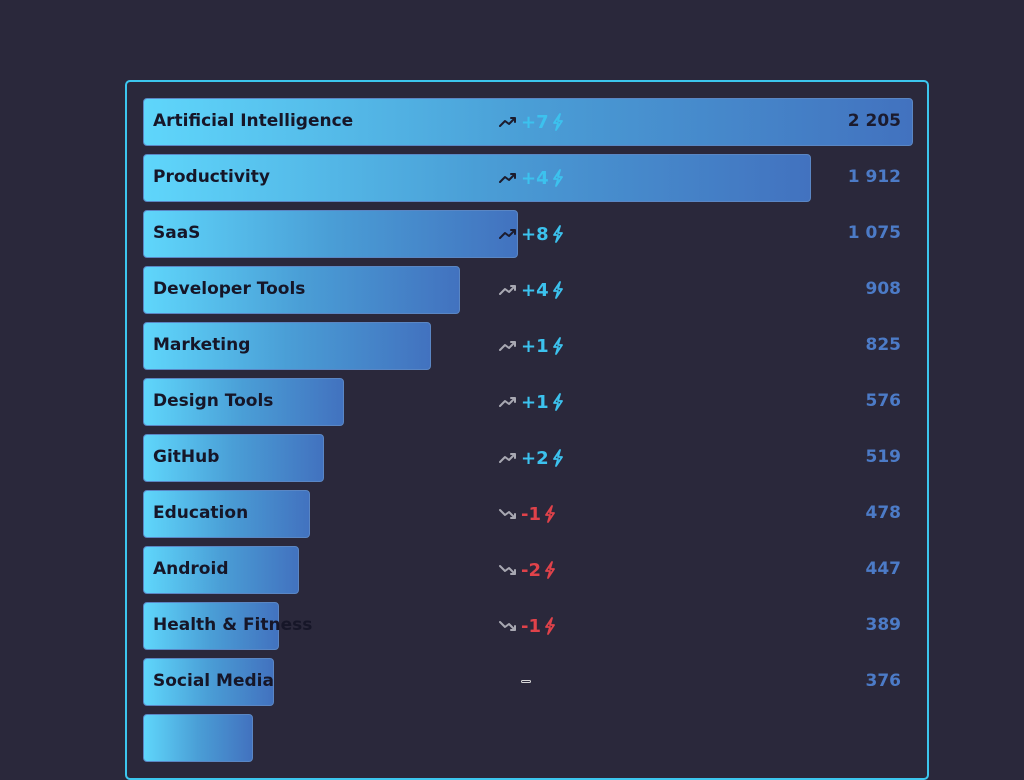 The height and width of the screenshot is (780, 1024). Describe the element at coordinates (253, 121) in the screenshot. I see `category-label: Artificial Intelligence` at that location.